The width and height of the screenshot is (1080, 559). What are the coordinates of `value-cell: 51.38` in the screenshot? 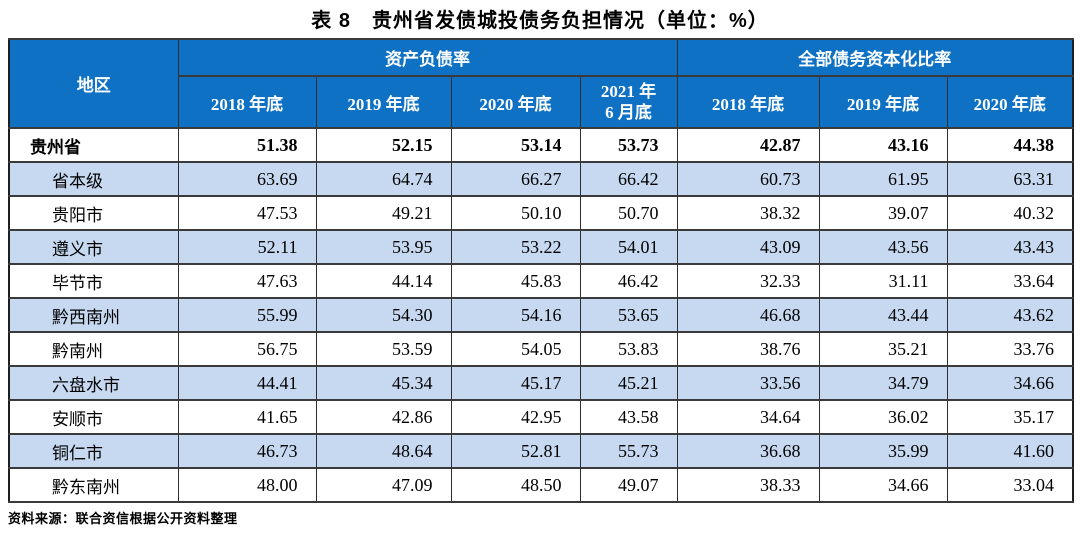 It's located at (247, 145).